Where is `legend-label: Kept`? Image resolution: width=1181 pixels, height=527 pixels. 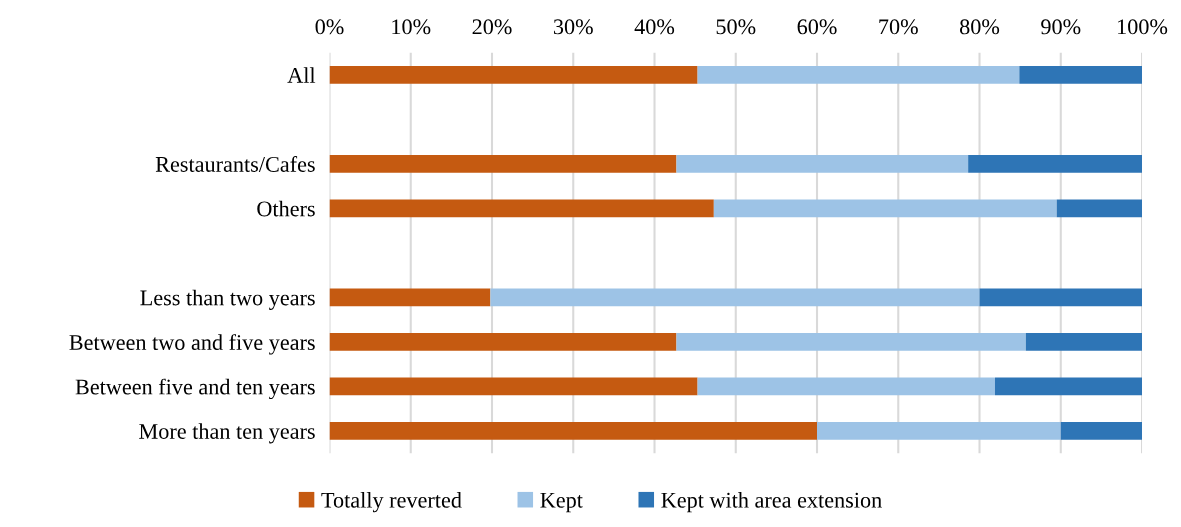
legend-label: Kept is located at coordinates (561, 502).